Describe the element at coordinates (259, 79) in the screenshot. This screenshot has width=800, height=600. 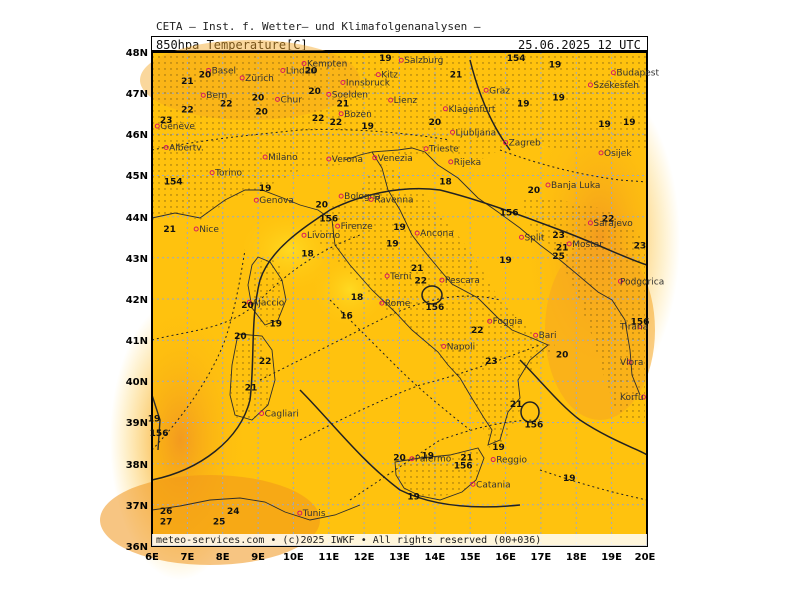
I see `city-label: Zürich` at that location.